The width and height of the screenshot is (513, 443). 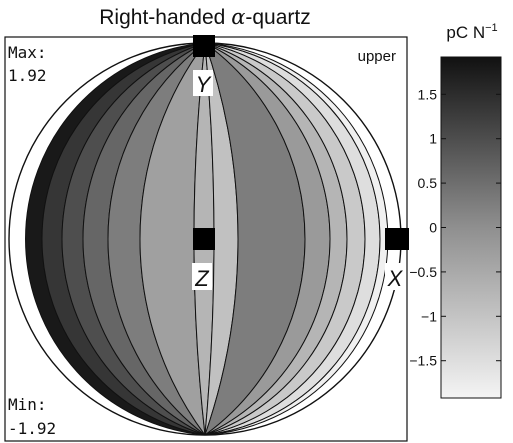 What do you see at coordinates (423, 361) in the screenshot?
I see `colorbar-tick-label: −1.5` at bounding box center [423, 361].